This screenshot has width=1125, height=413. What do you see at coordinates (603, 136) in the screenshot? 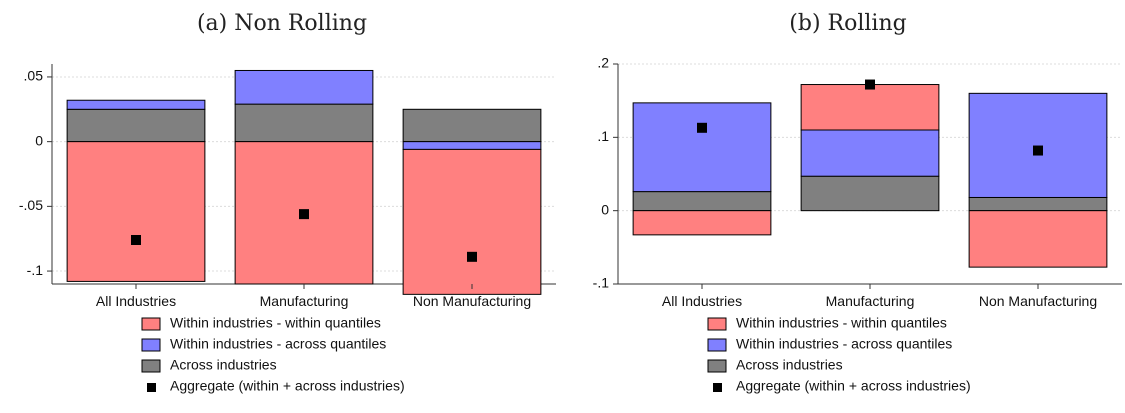
I see `y-tick-label: .1` at bounding box center [603, 136].